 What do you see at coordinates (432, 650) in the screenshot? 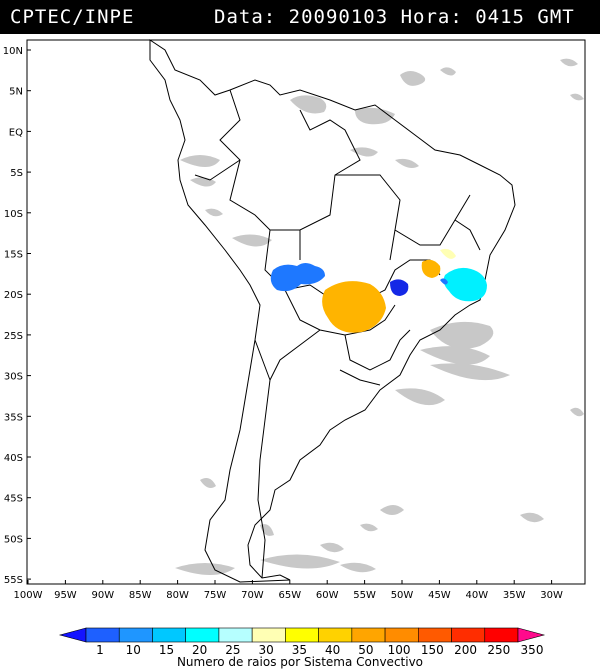
I see `legend-value-label: 150` at bounding box center [432, 650].